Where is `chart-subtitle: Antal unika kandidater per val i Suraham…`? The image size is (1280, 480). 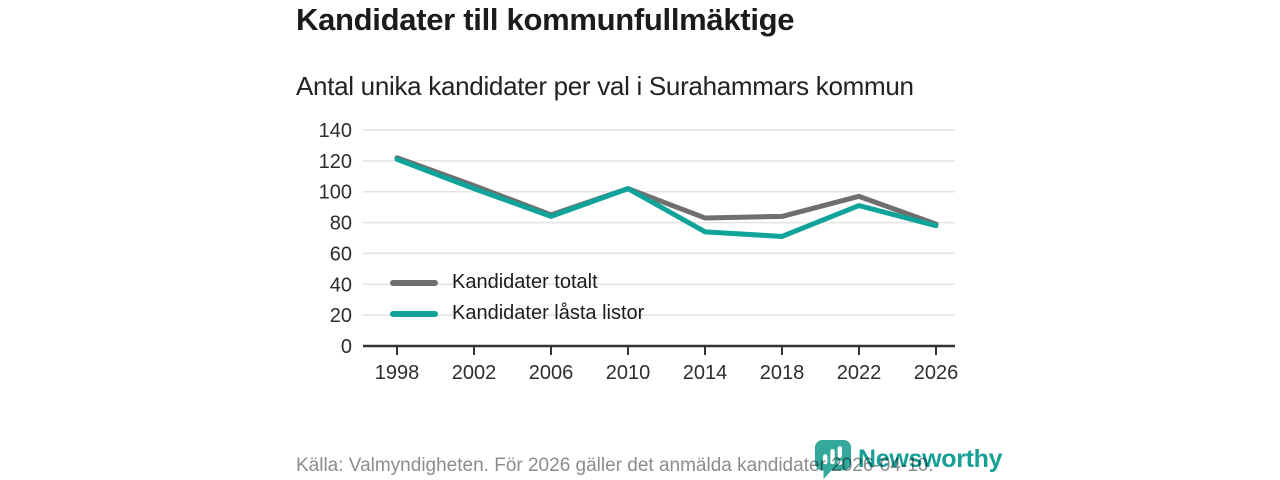 chart-subtitle: Antal unika kandidater per val i Suraham… is located at coordinates (605, 86).